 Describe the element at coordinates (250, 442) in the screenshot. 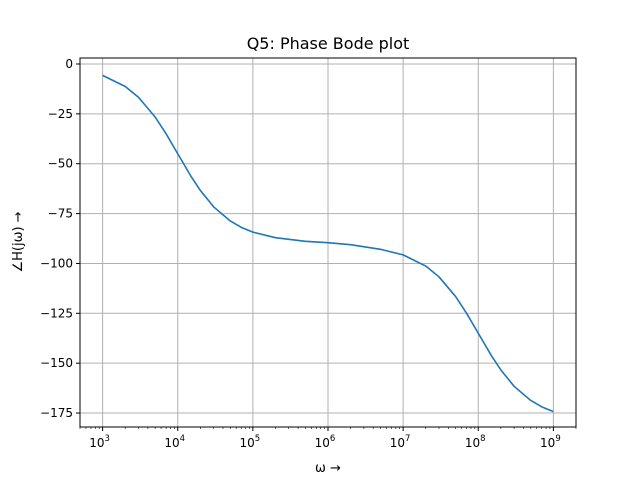

I see `x-tick-label: 10⁵` at that location.